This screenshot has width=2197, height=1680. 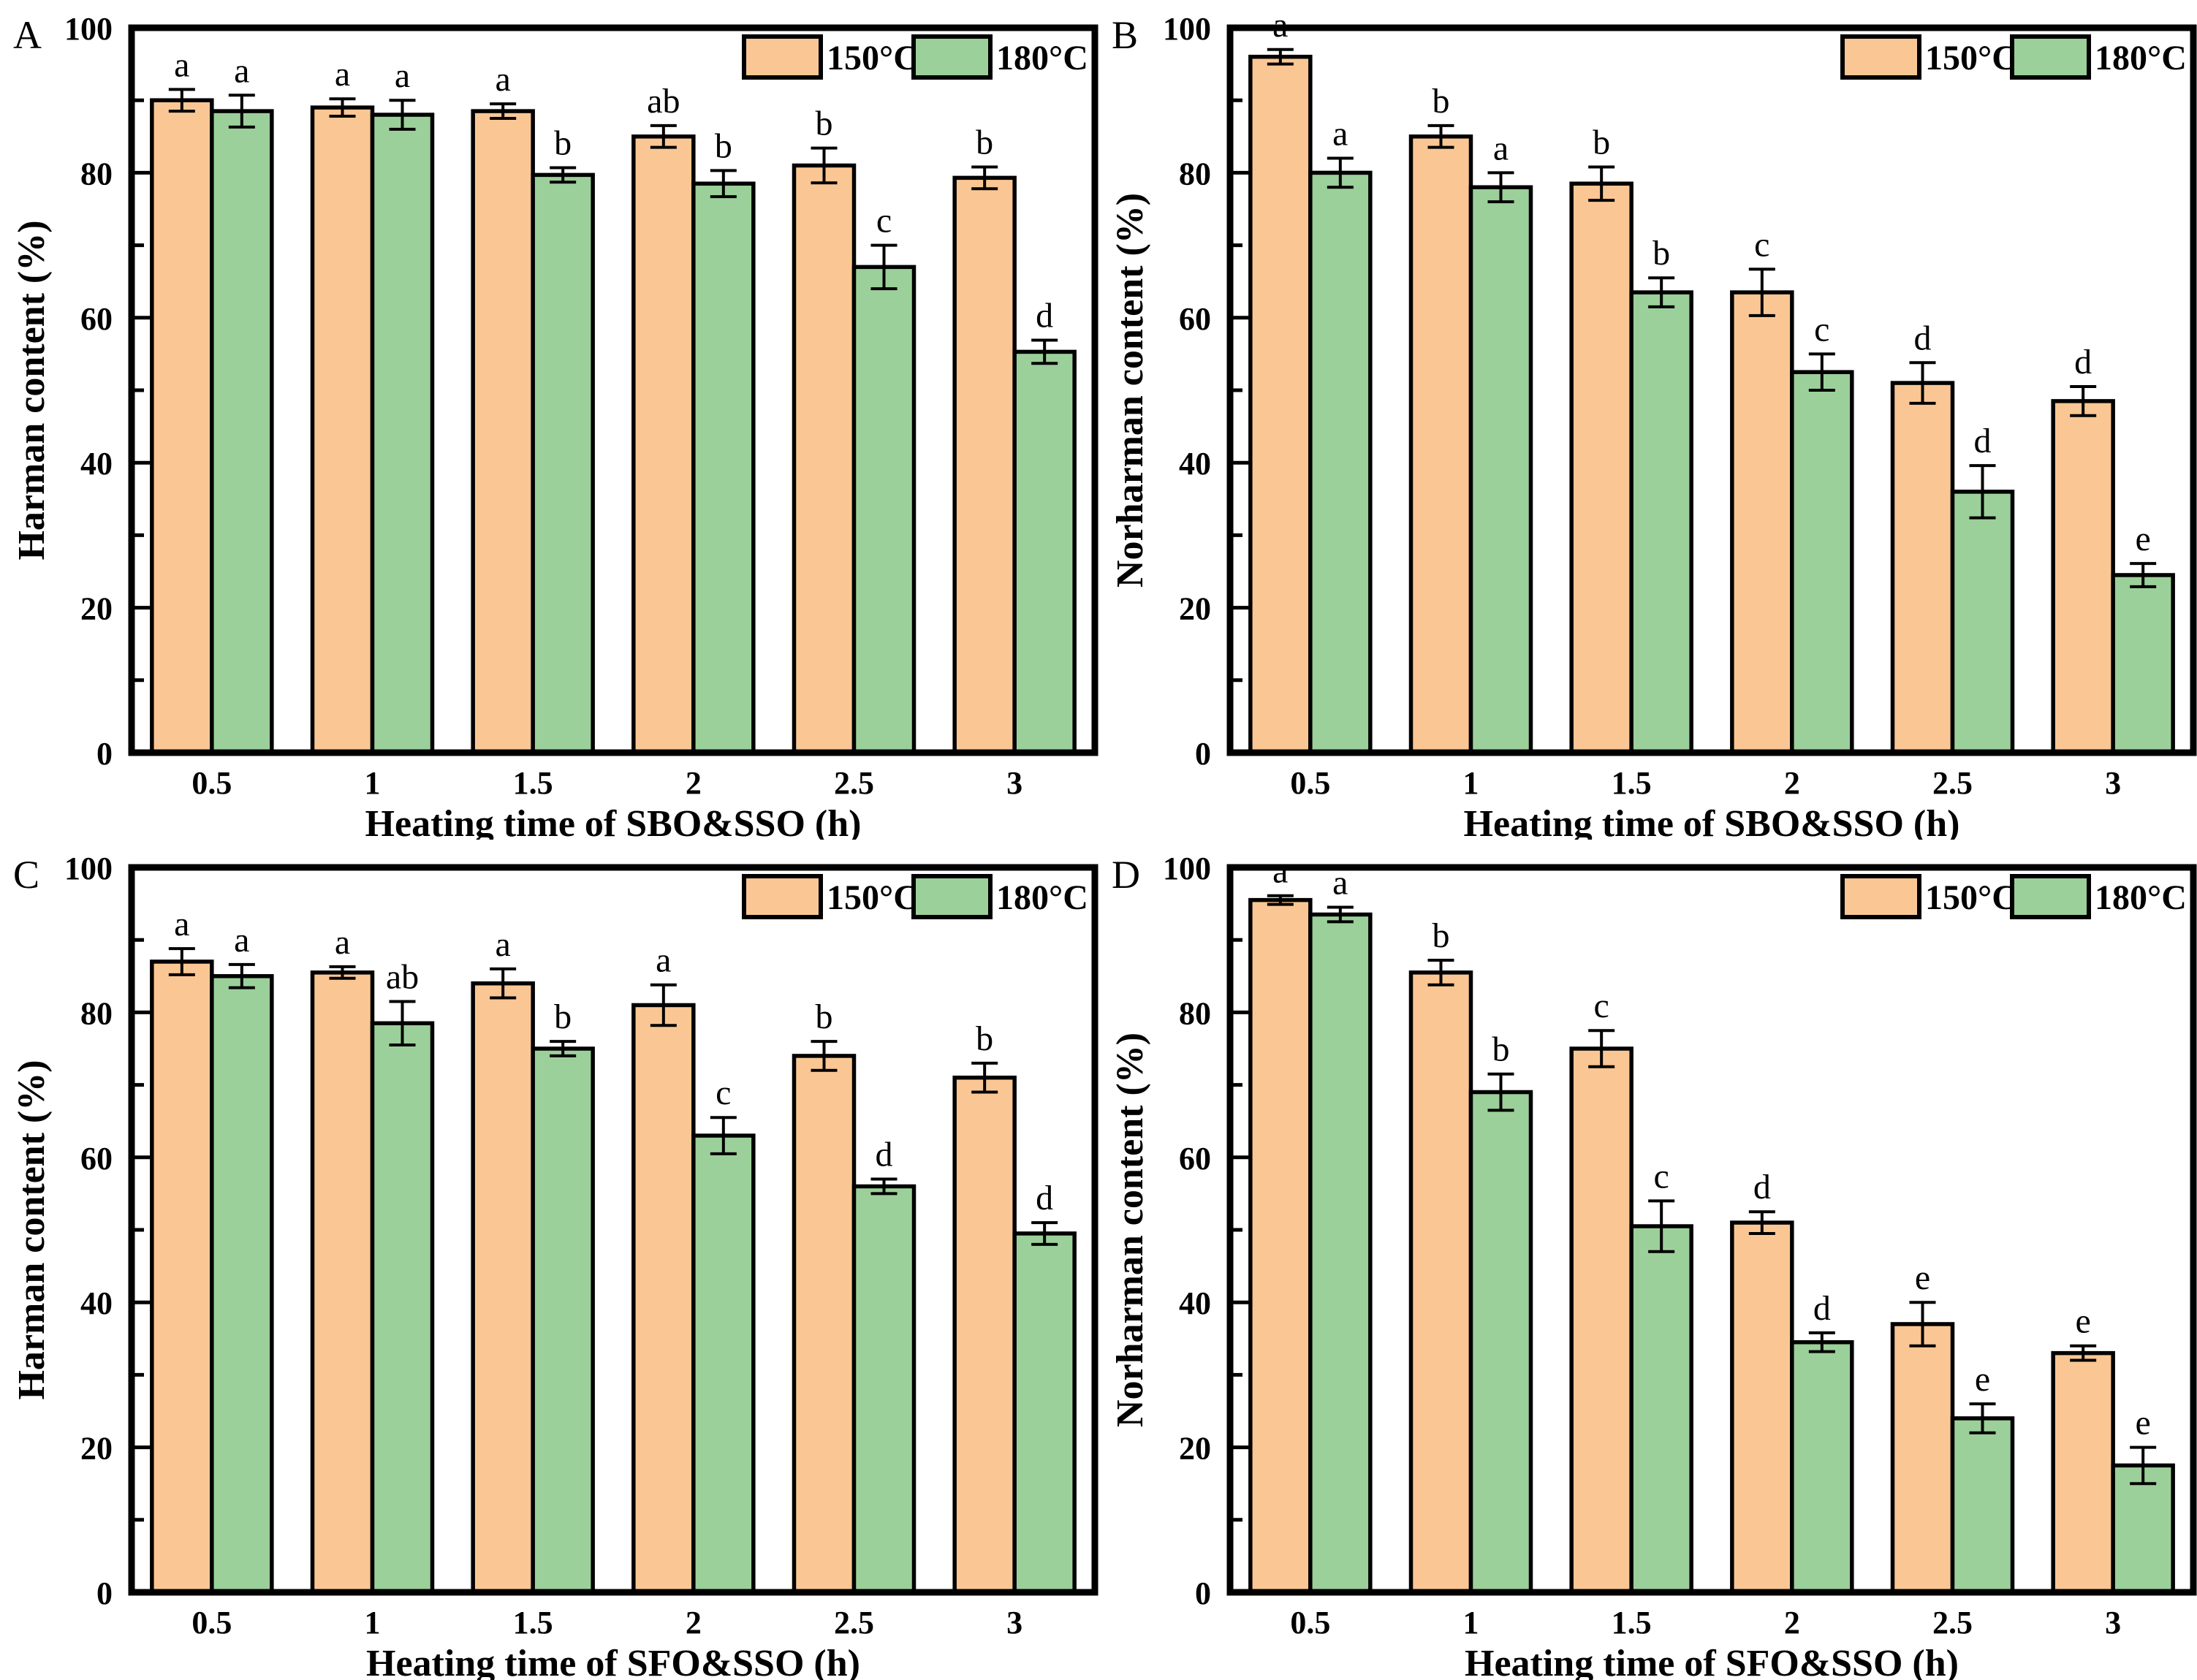 What do you see at coordinates (1762, 522) in the screenshot?
I see `bar-B-2h-150°C` at bounding box center [1762, 522].